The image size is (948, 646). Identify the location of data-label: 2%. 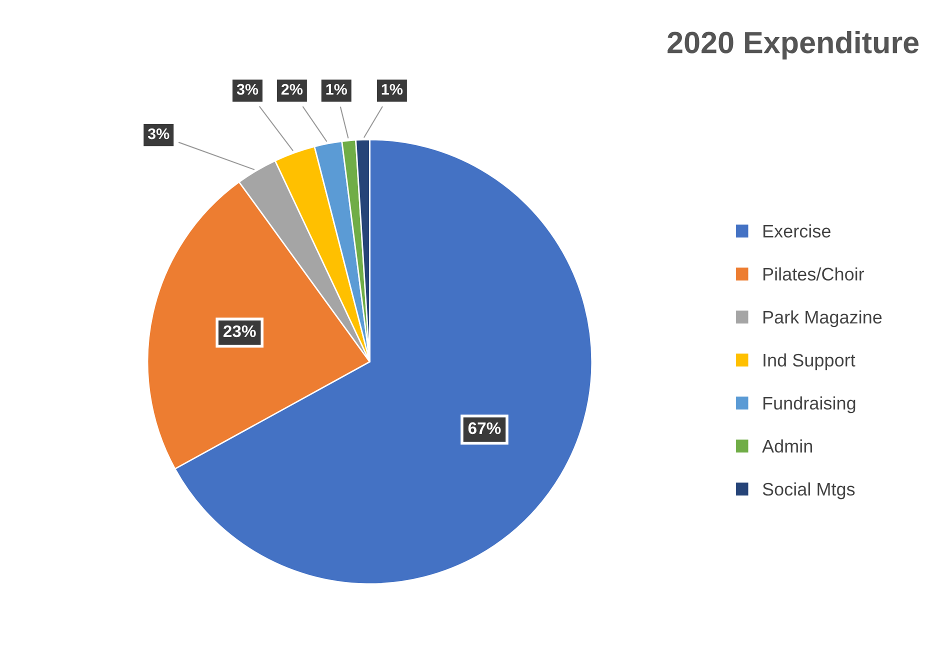
(292, 89).